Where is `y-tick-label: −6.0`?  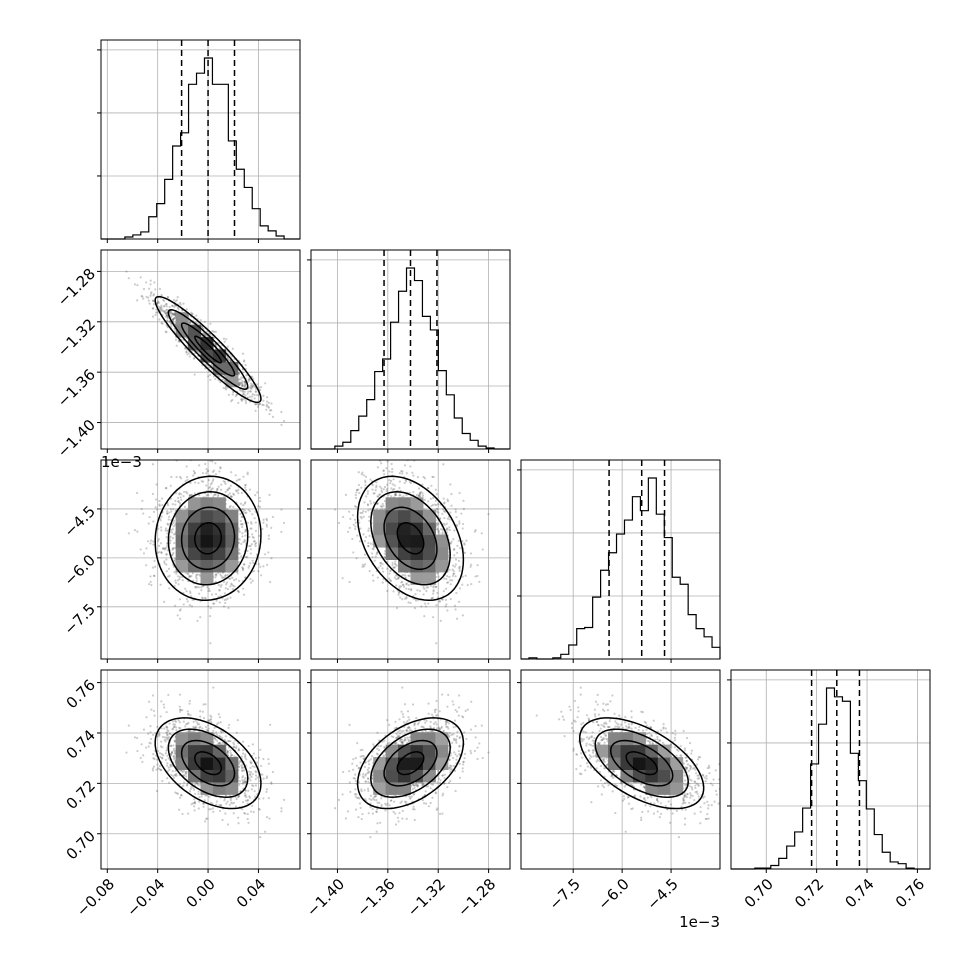 y-tick-label: −6.0 is located at coordinates (80, 570).